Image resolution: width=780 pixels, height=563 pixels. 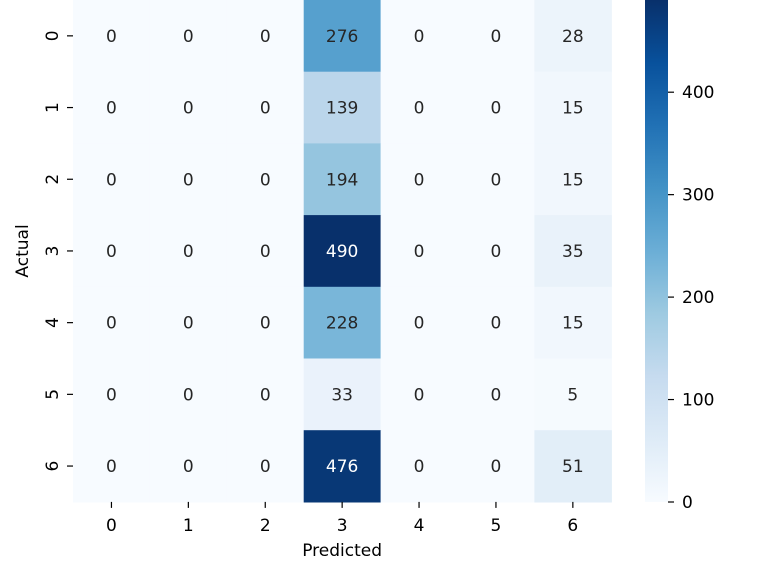 What do you see at coordinates (265, 526) in the screenshot?
I see `x-tick-label-2: 2` at bounding box center [265, 526].